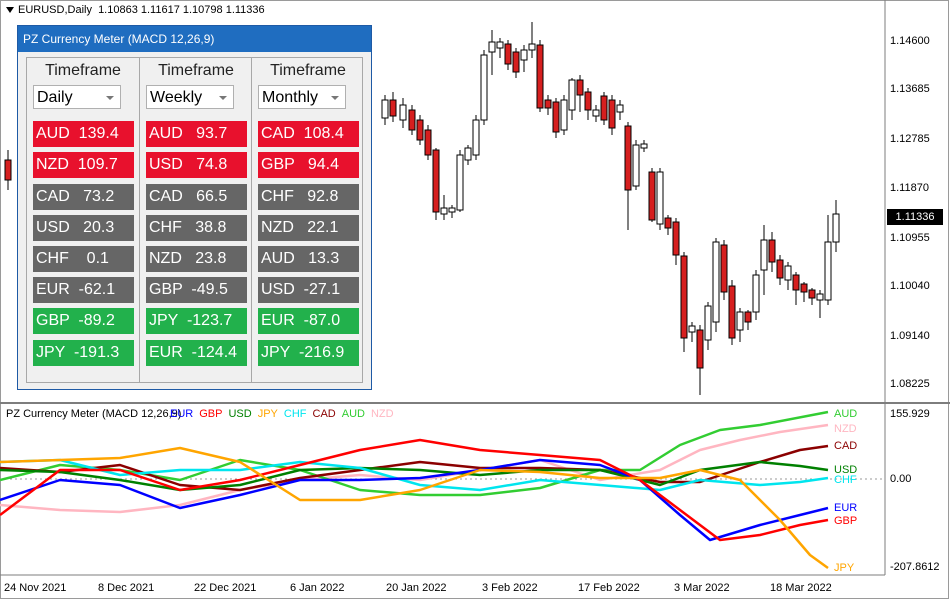 This screenshot has height=600, width=950. What do you see at coordinates (240, 414) in the screenshot?
I see `legend-item: USD` at bounding box center [240, 414].